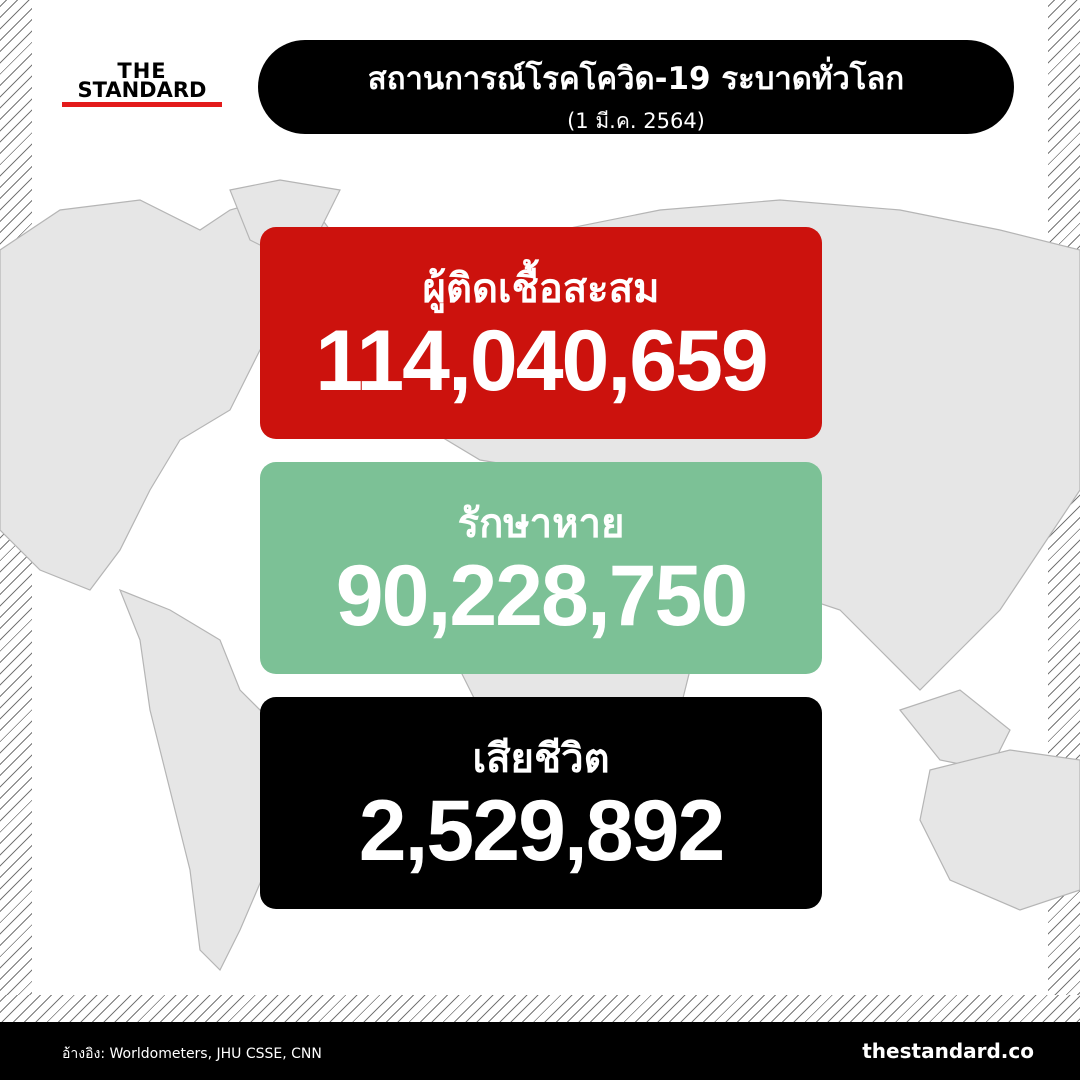 Image resolution: width=1080 pixels, height=1080 pixels. What do you see at coordinates (142, 90) in the screenshot?
I see `logo-line2: STANDARD` at bounding box center [142, 90].